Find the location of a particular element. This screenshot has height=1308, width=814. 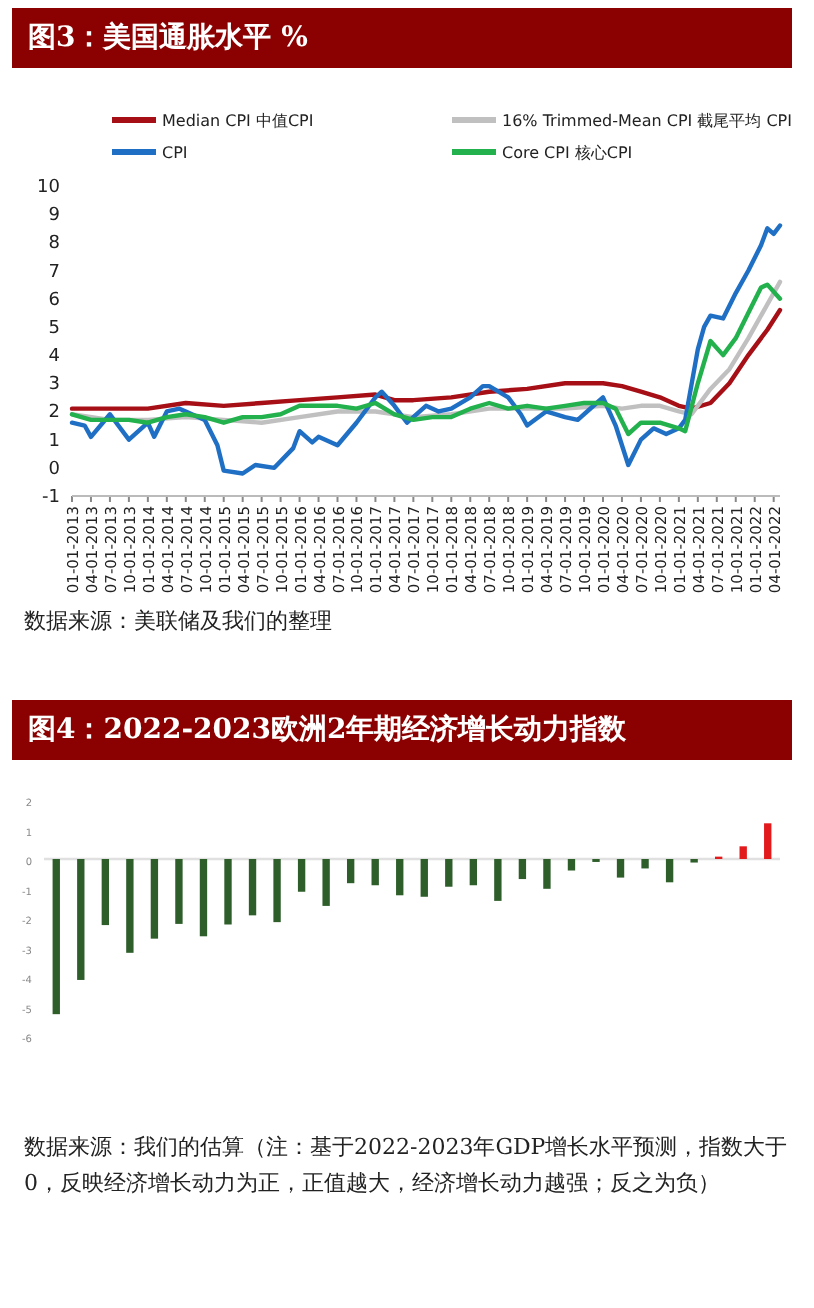

y-tick-label: 5 is located at coordinates (54, 328).